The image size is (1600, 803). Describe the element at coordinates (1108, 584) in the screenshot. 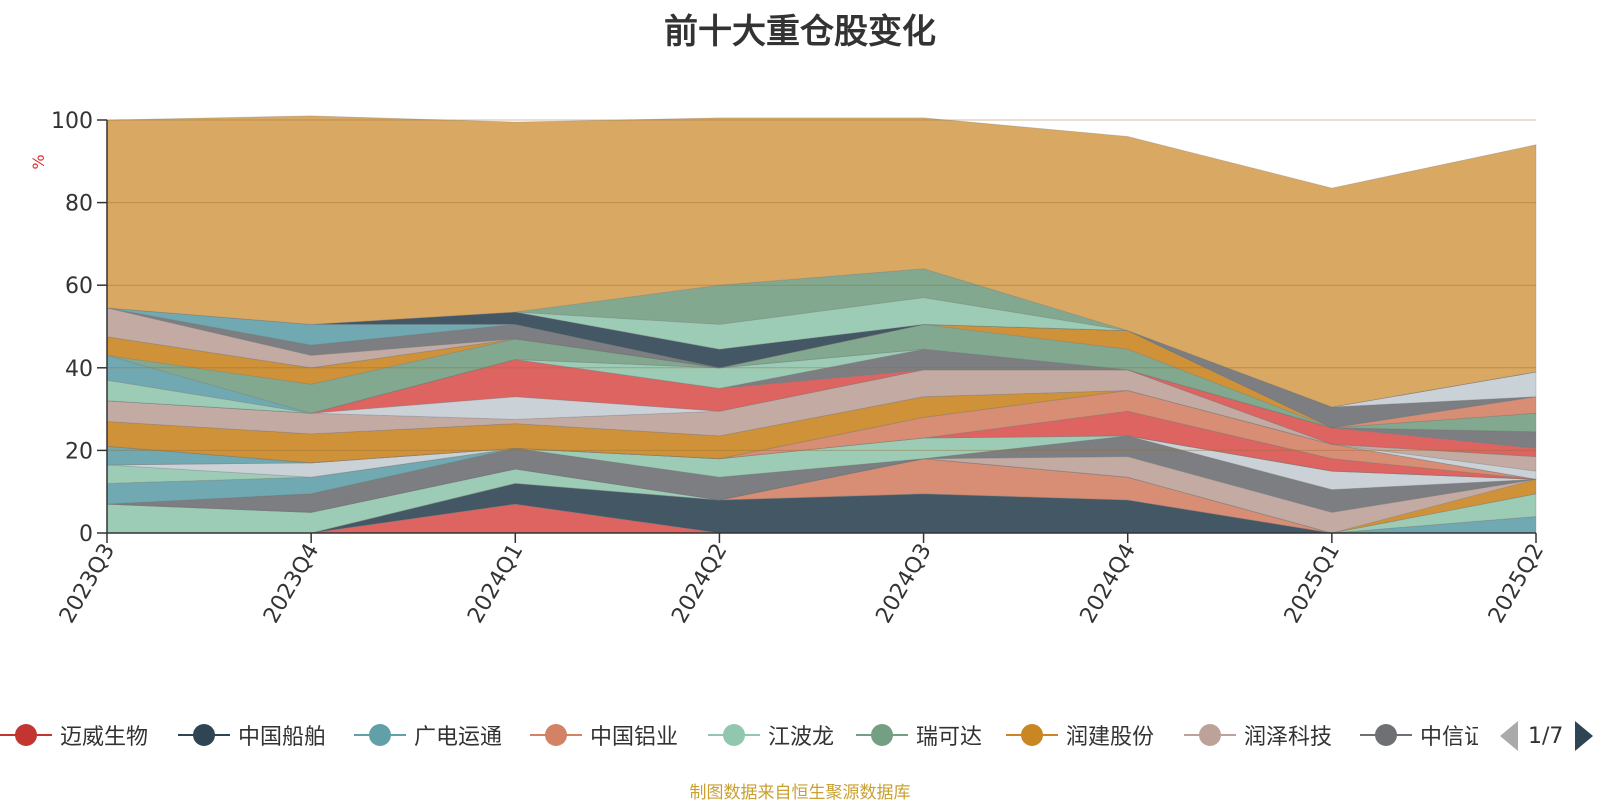

I see `x-tick-label: 2024Q4` at that location.